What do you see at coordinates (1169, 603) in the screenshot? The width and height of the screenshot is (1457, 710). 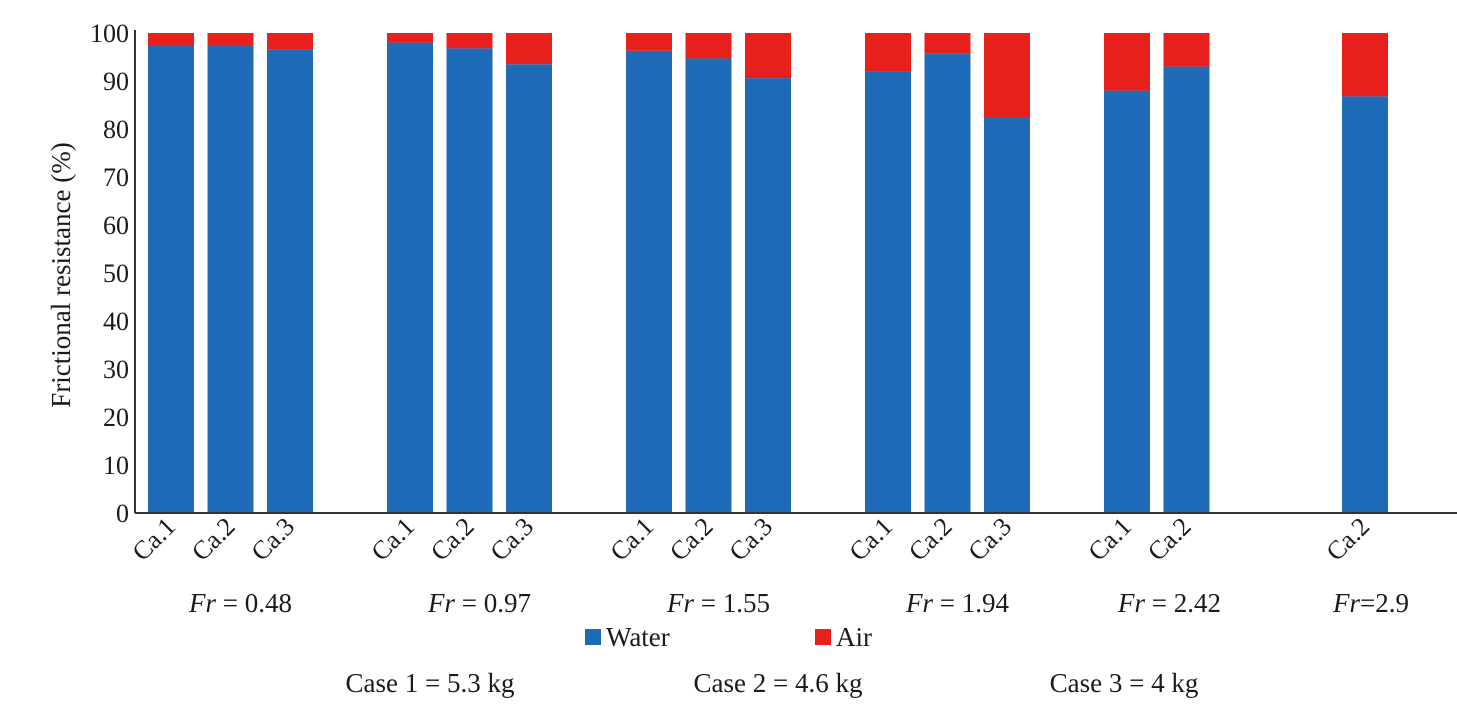 I see `group-label: Fr = 2.42` at bounding box center [1169, 603].